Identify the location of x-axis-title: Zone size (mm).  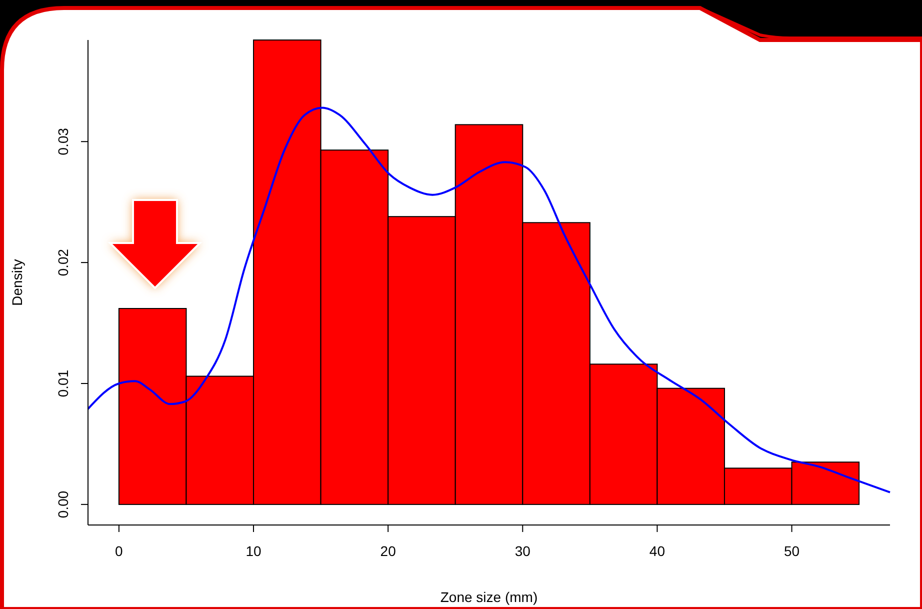
(489, 597).